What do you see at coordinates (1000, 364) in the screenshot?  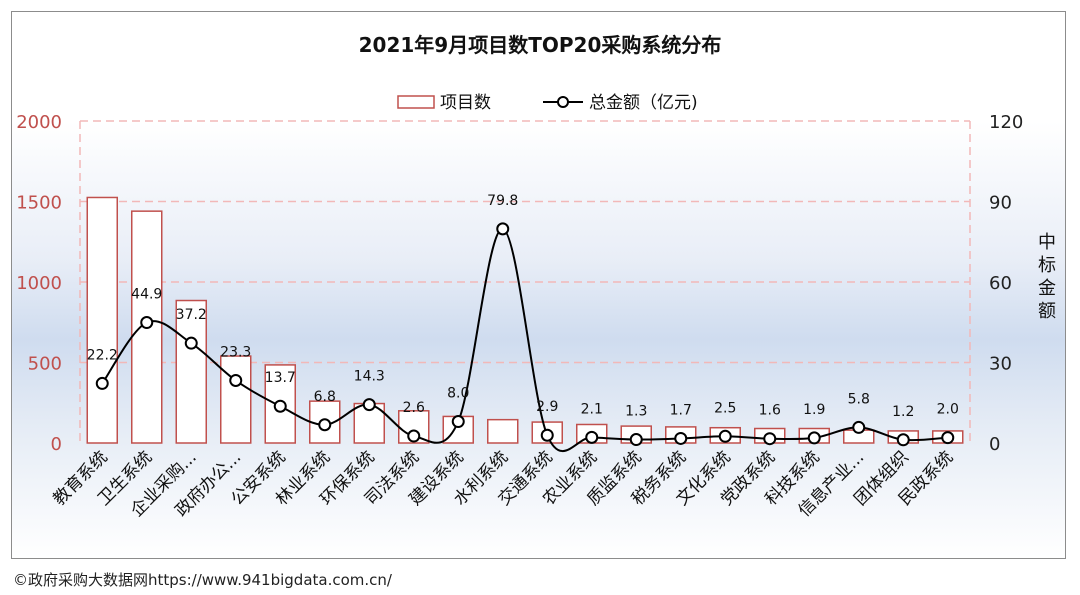 I see `y-right-tick-label: 30` at bounding box center [1000, 364].